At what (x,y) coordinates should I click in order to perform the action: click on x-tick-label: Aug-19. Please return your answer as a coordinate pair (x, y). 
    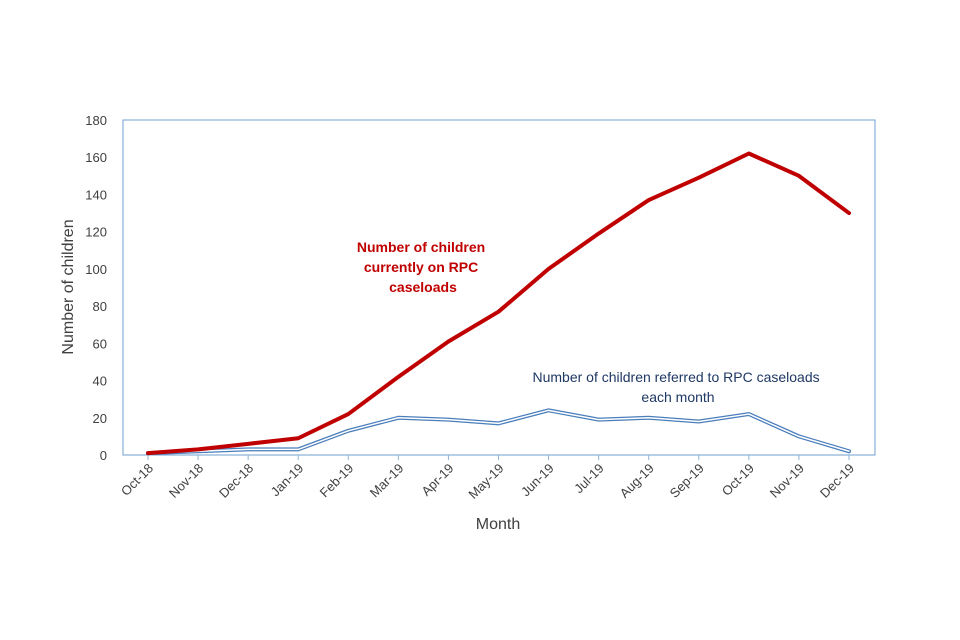
    Looking at the image, I should click on (637, 481).